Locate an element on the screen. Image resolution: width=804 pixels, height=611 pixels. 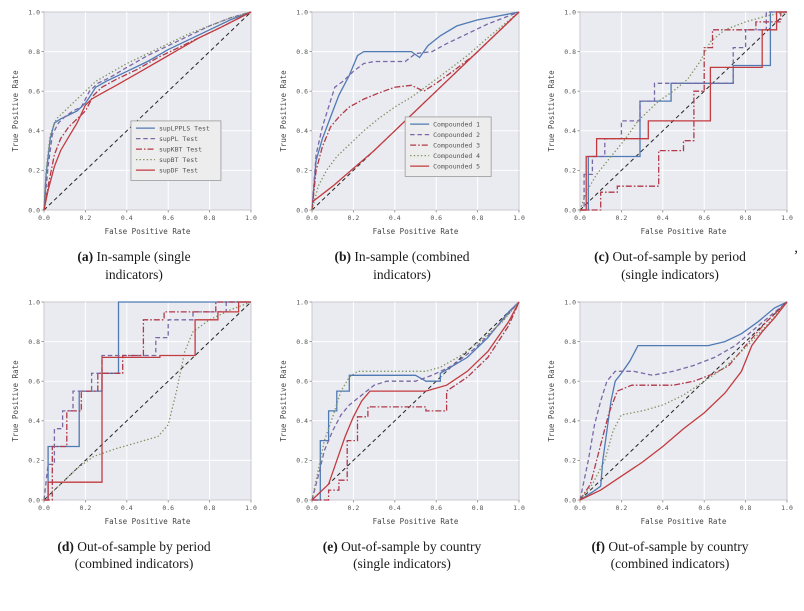
stray-comma-text: , is located at coordinates (796, 248).